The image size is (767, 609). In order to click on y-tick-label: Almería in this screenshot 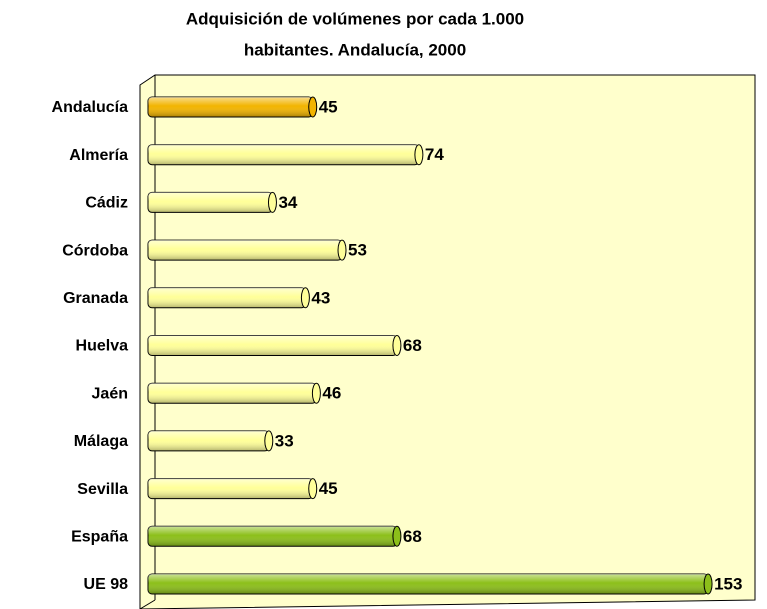, I will do `click(98, 155)`.